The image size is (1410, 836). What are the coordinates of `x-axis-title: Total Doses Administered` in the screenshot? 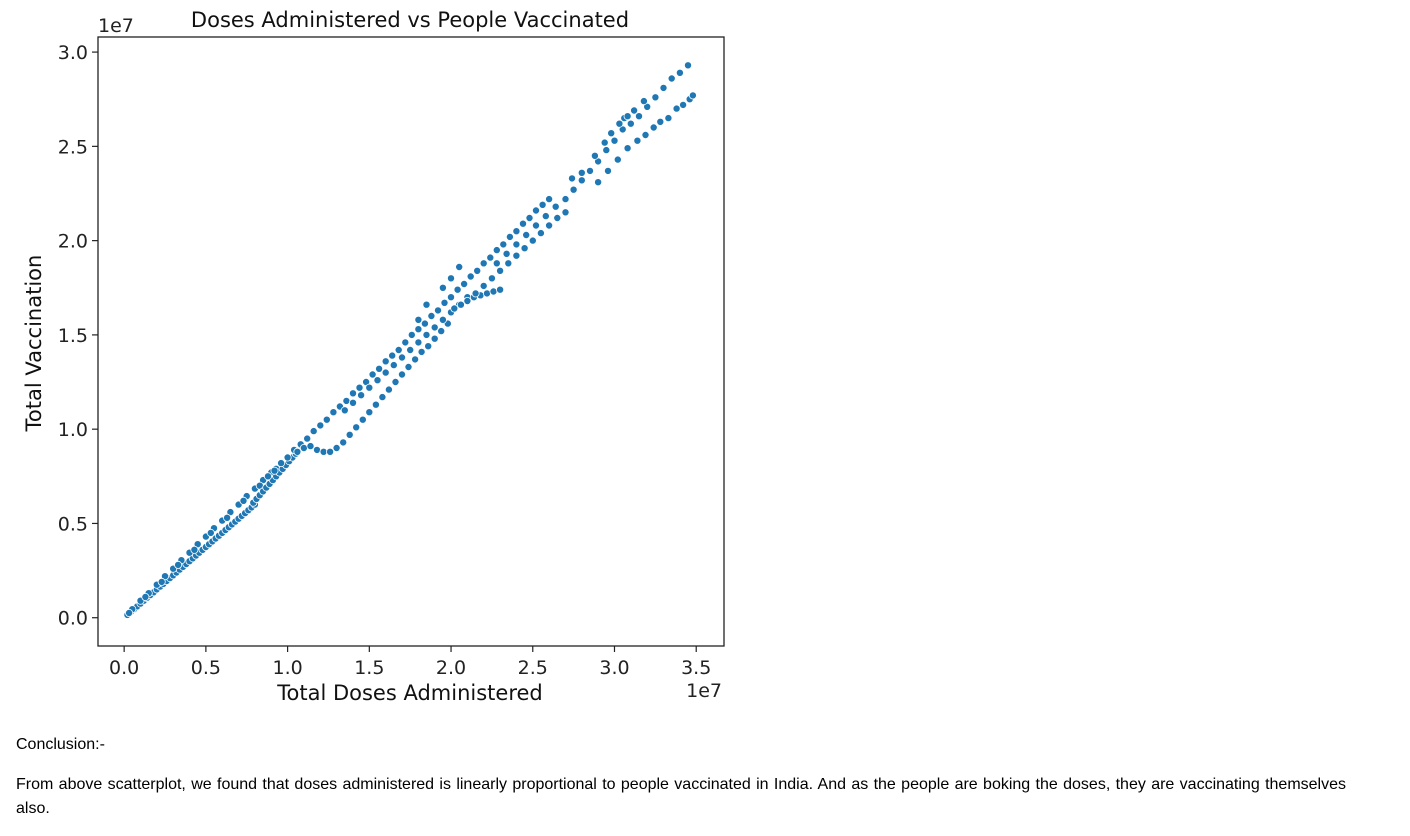 It's located at (409, 693).